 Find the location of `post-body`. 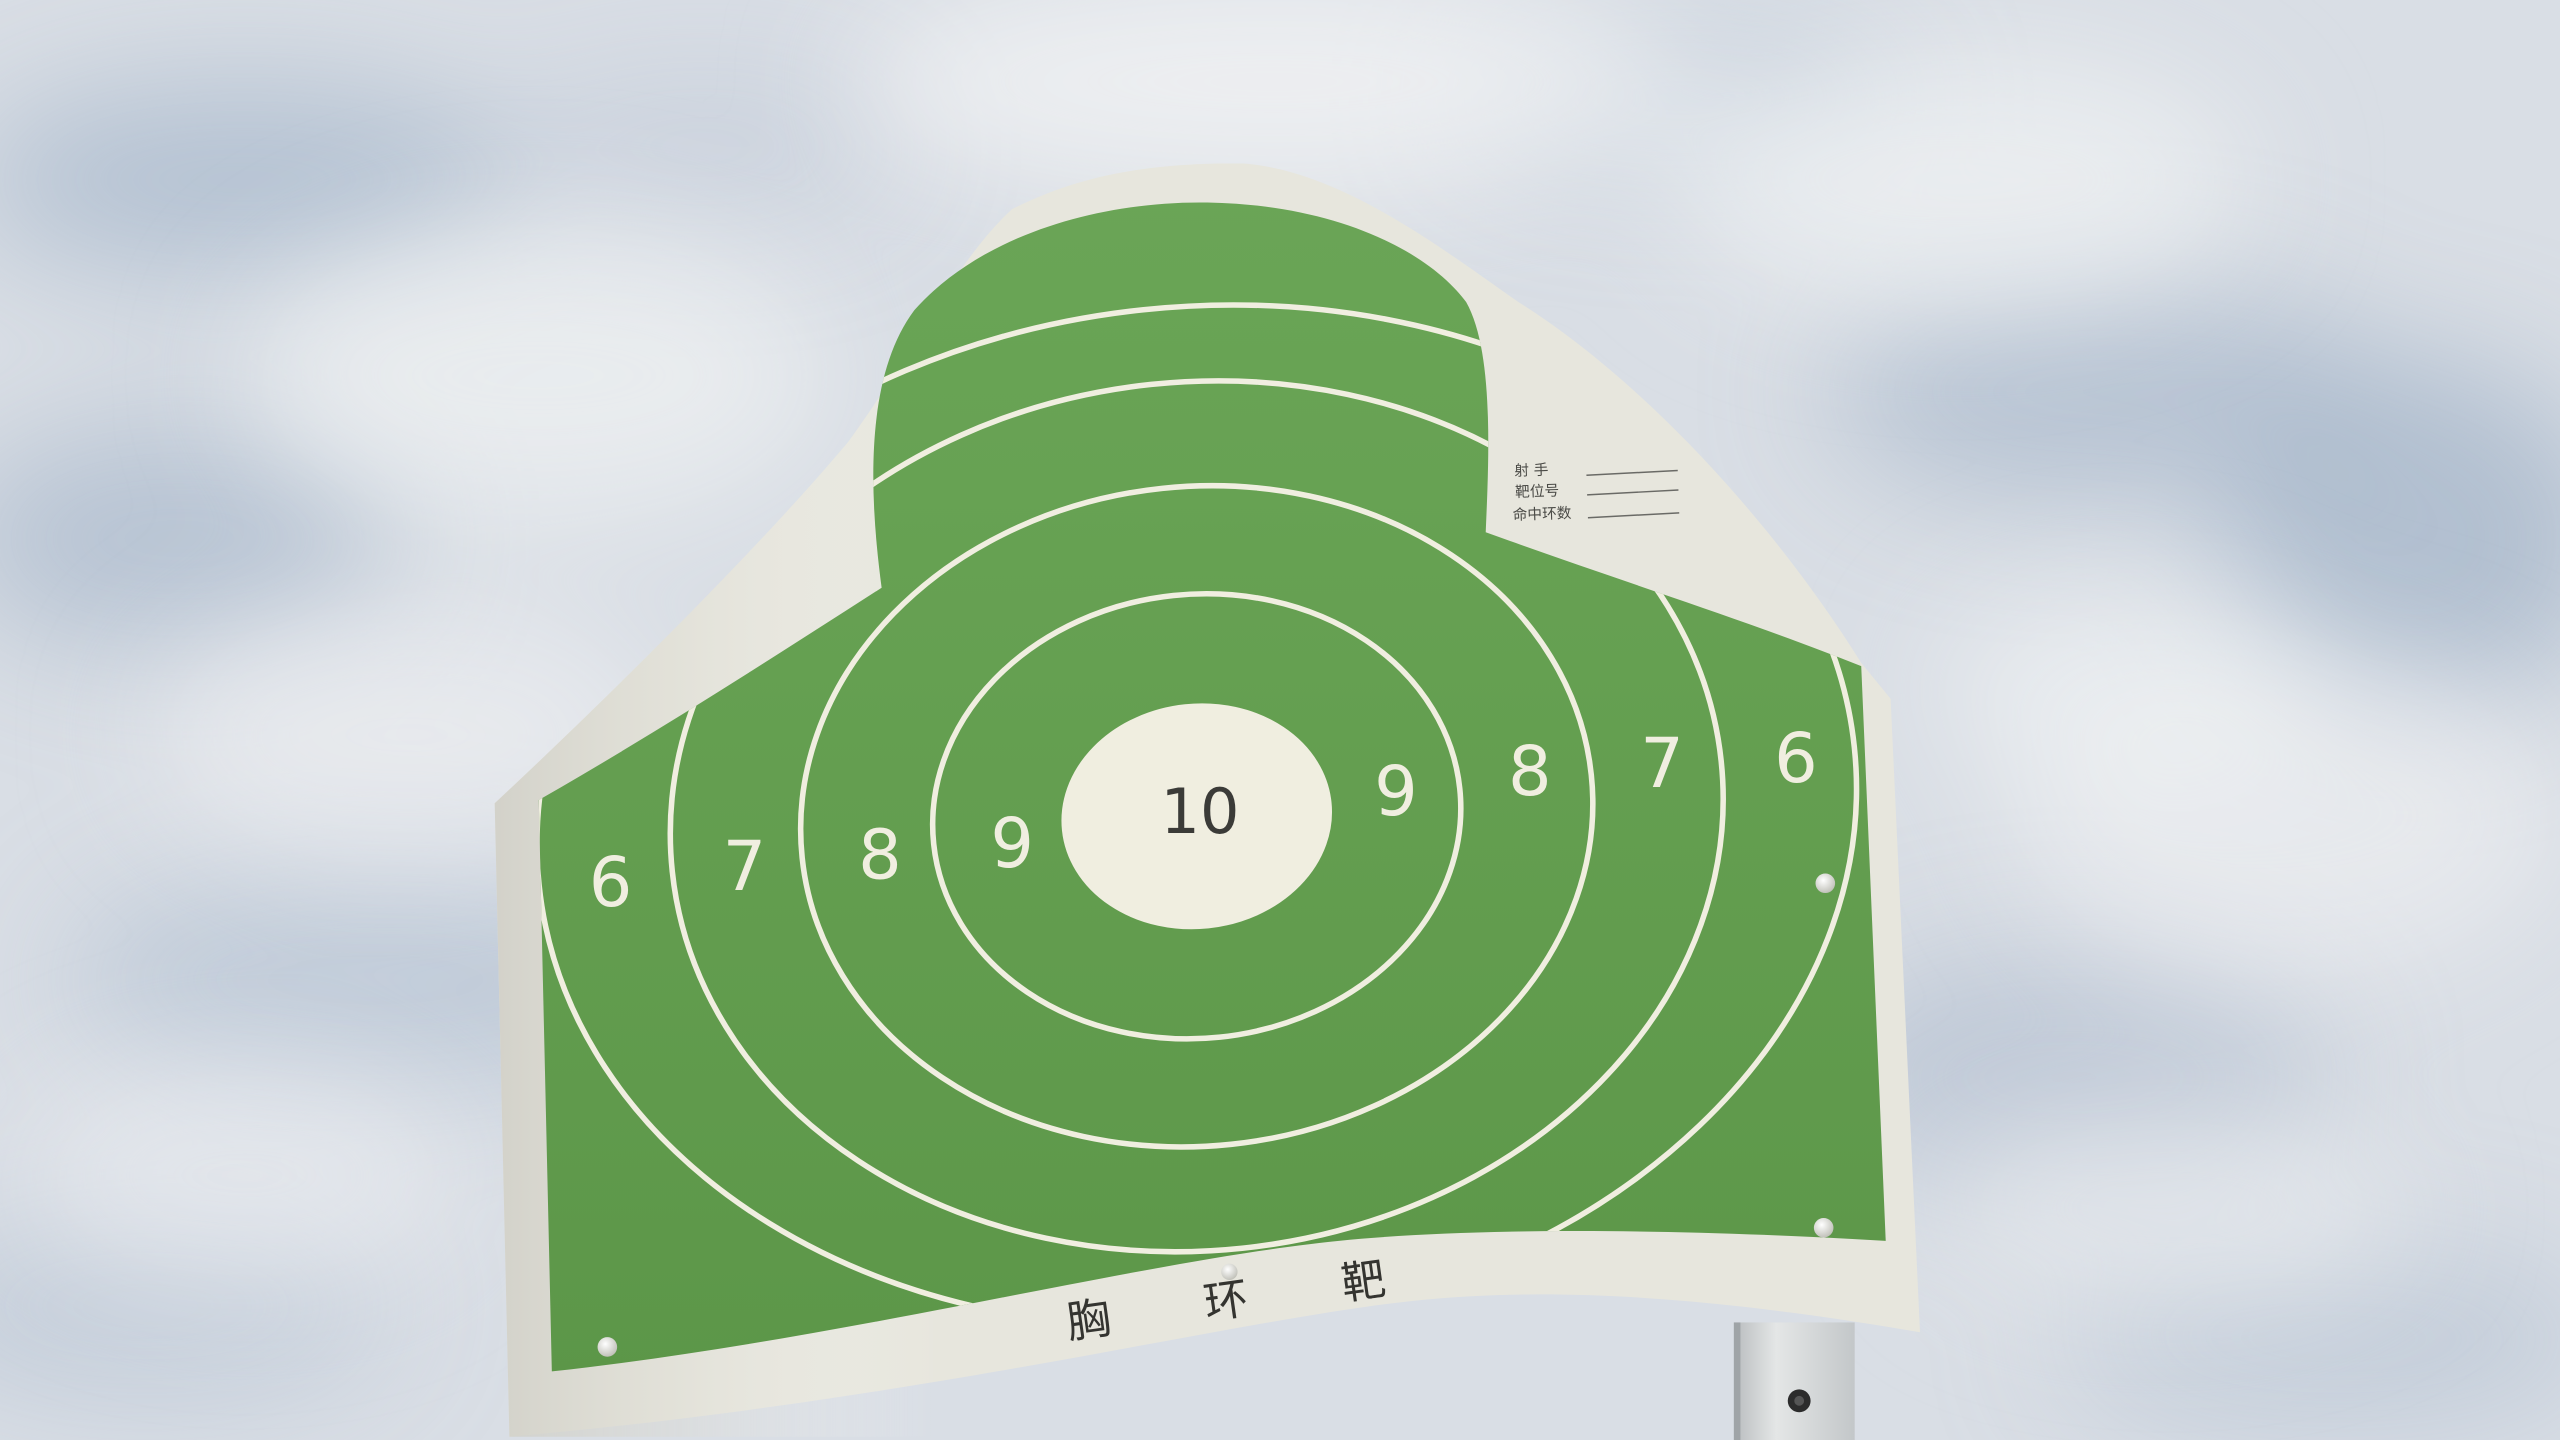

post-body is located at coordinates (1794, 1381).